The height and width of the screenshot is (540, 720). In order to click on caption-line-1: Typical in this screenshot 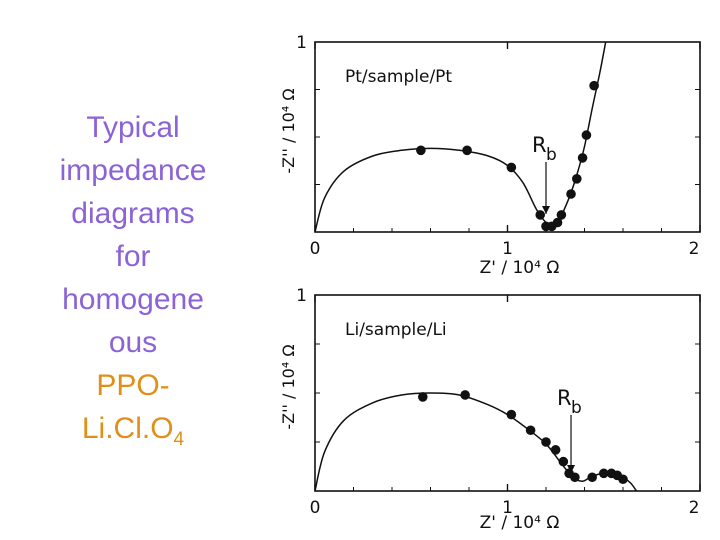, I will do `click(133, 127)`.